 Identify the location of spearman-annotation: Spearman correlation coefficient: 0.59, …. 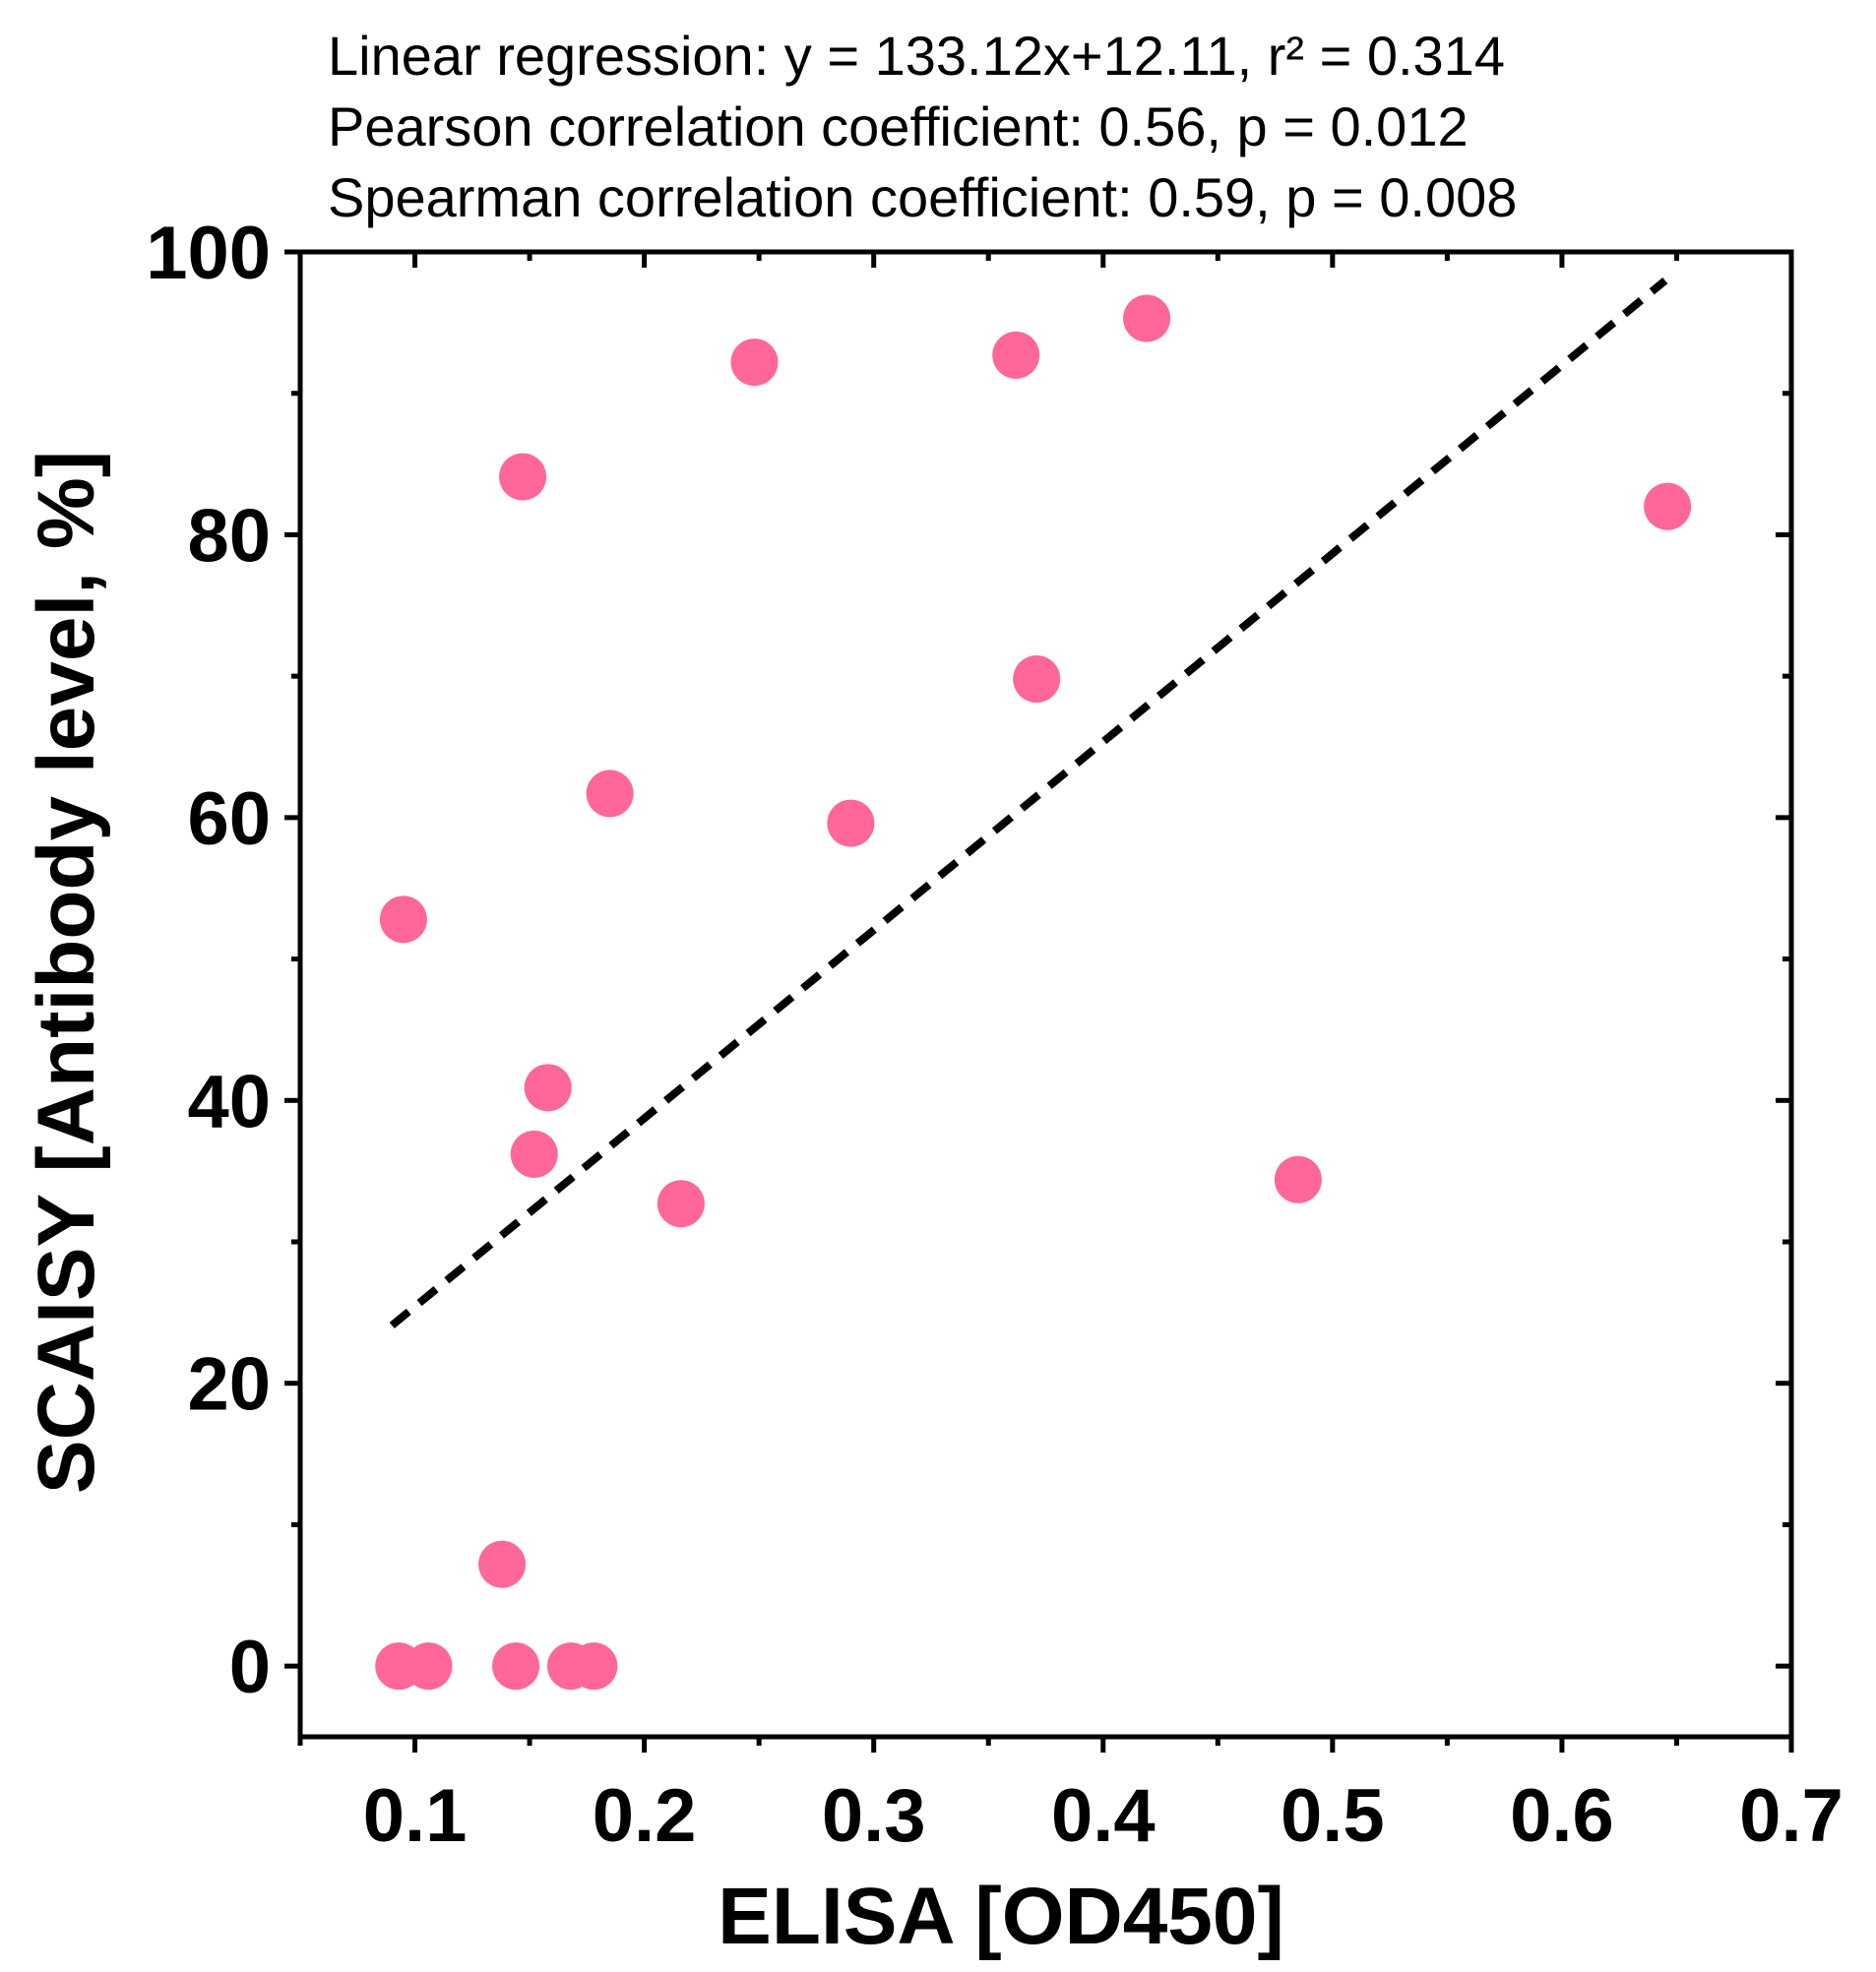
(922, 197).